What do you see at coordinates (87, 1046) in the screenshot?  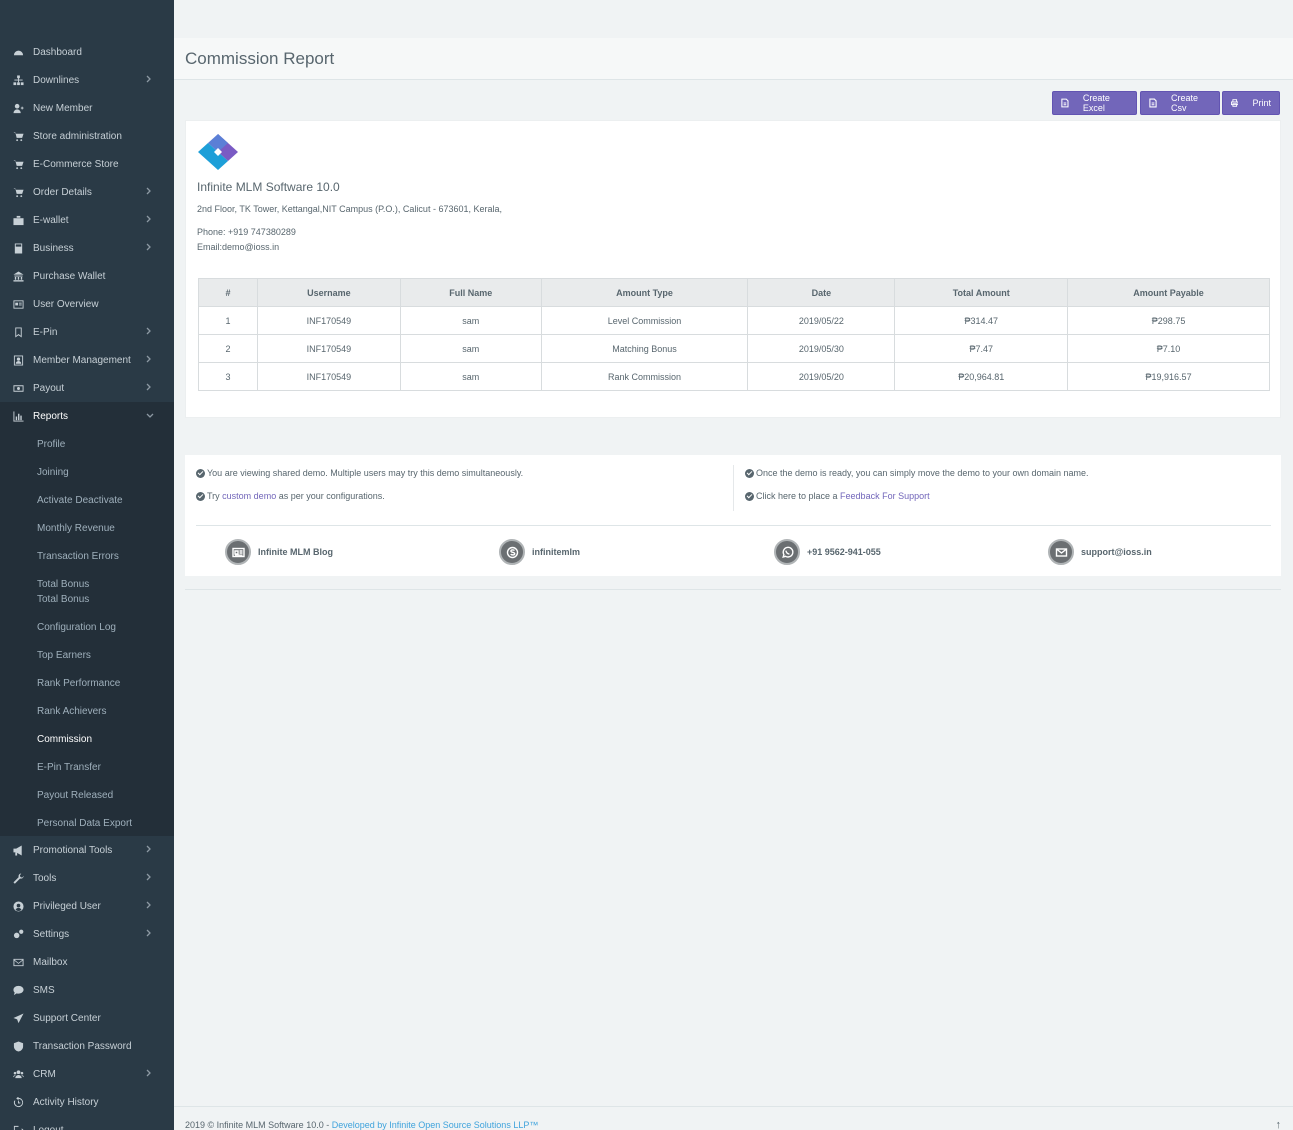 I see `sidebar-item-transaction-password: Transaction Password` at bounding box center [87, 1046].